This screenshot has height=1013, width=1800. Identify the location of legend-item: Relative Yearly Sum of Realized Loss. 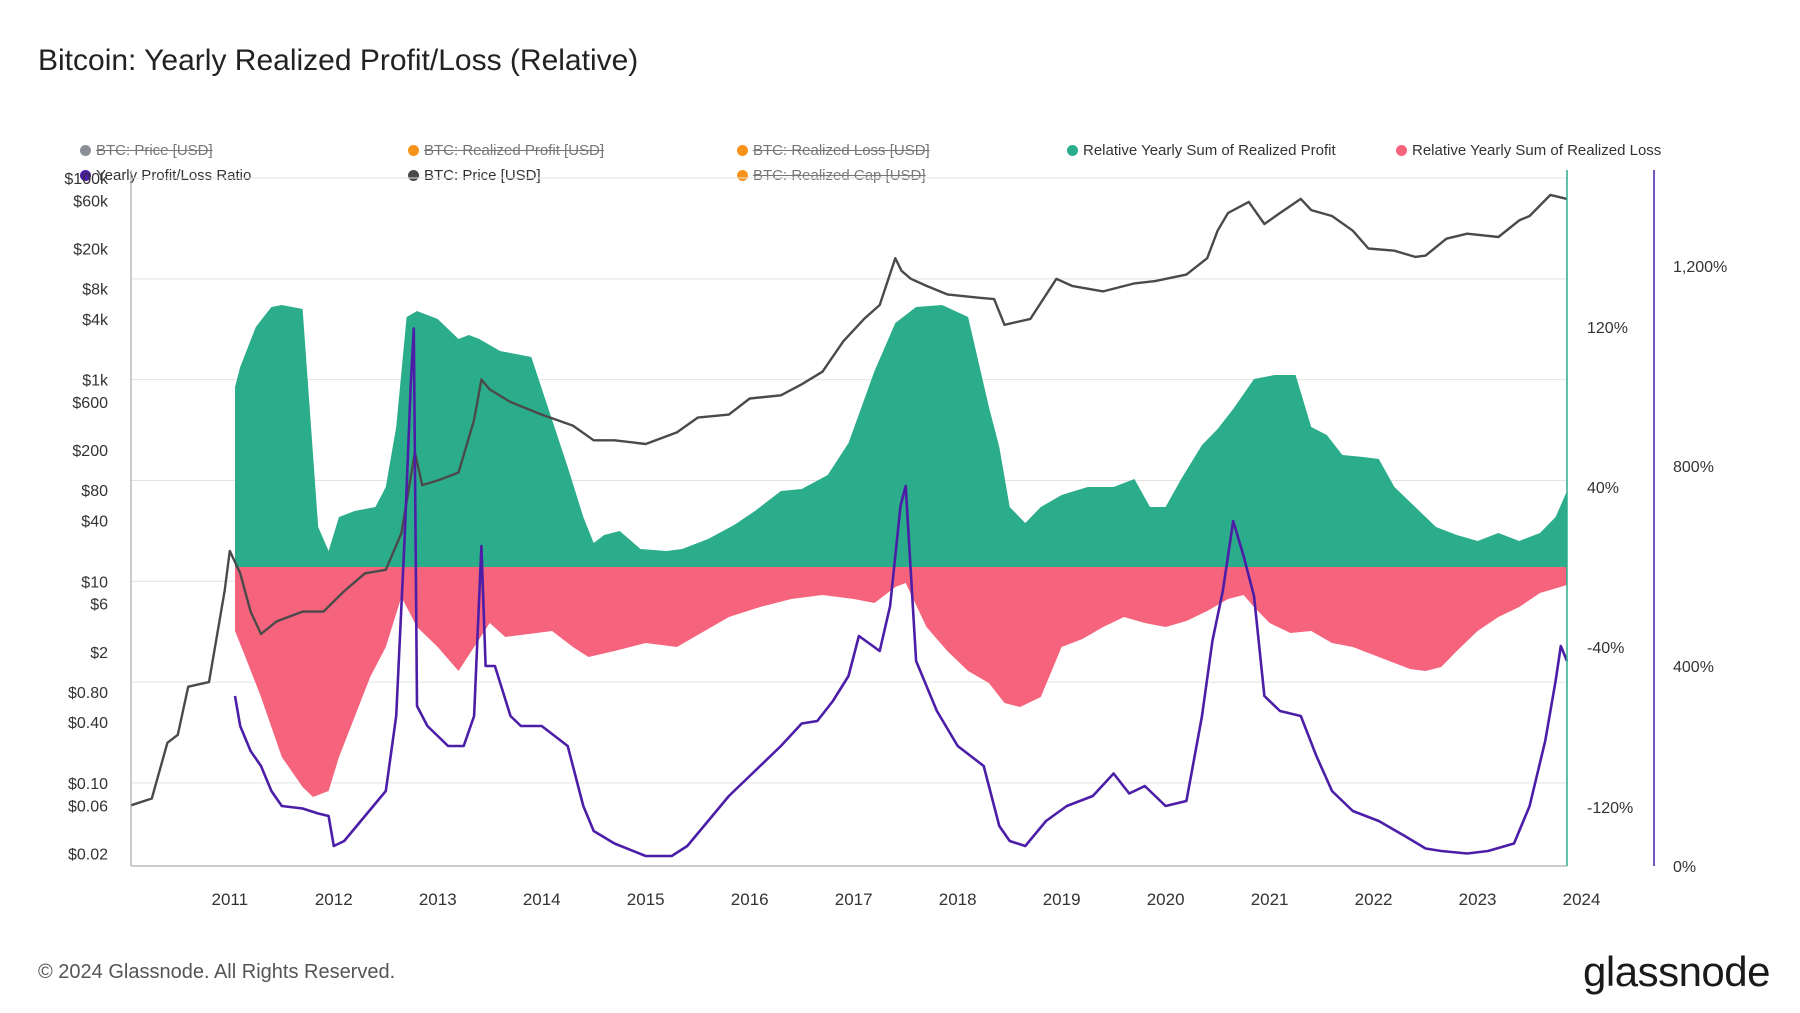
(1528, 150).